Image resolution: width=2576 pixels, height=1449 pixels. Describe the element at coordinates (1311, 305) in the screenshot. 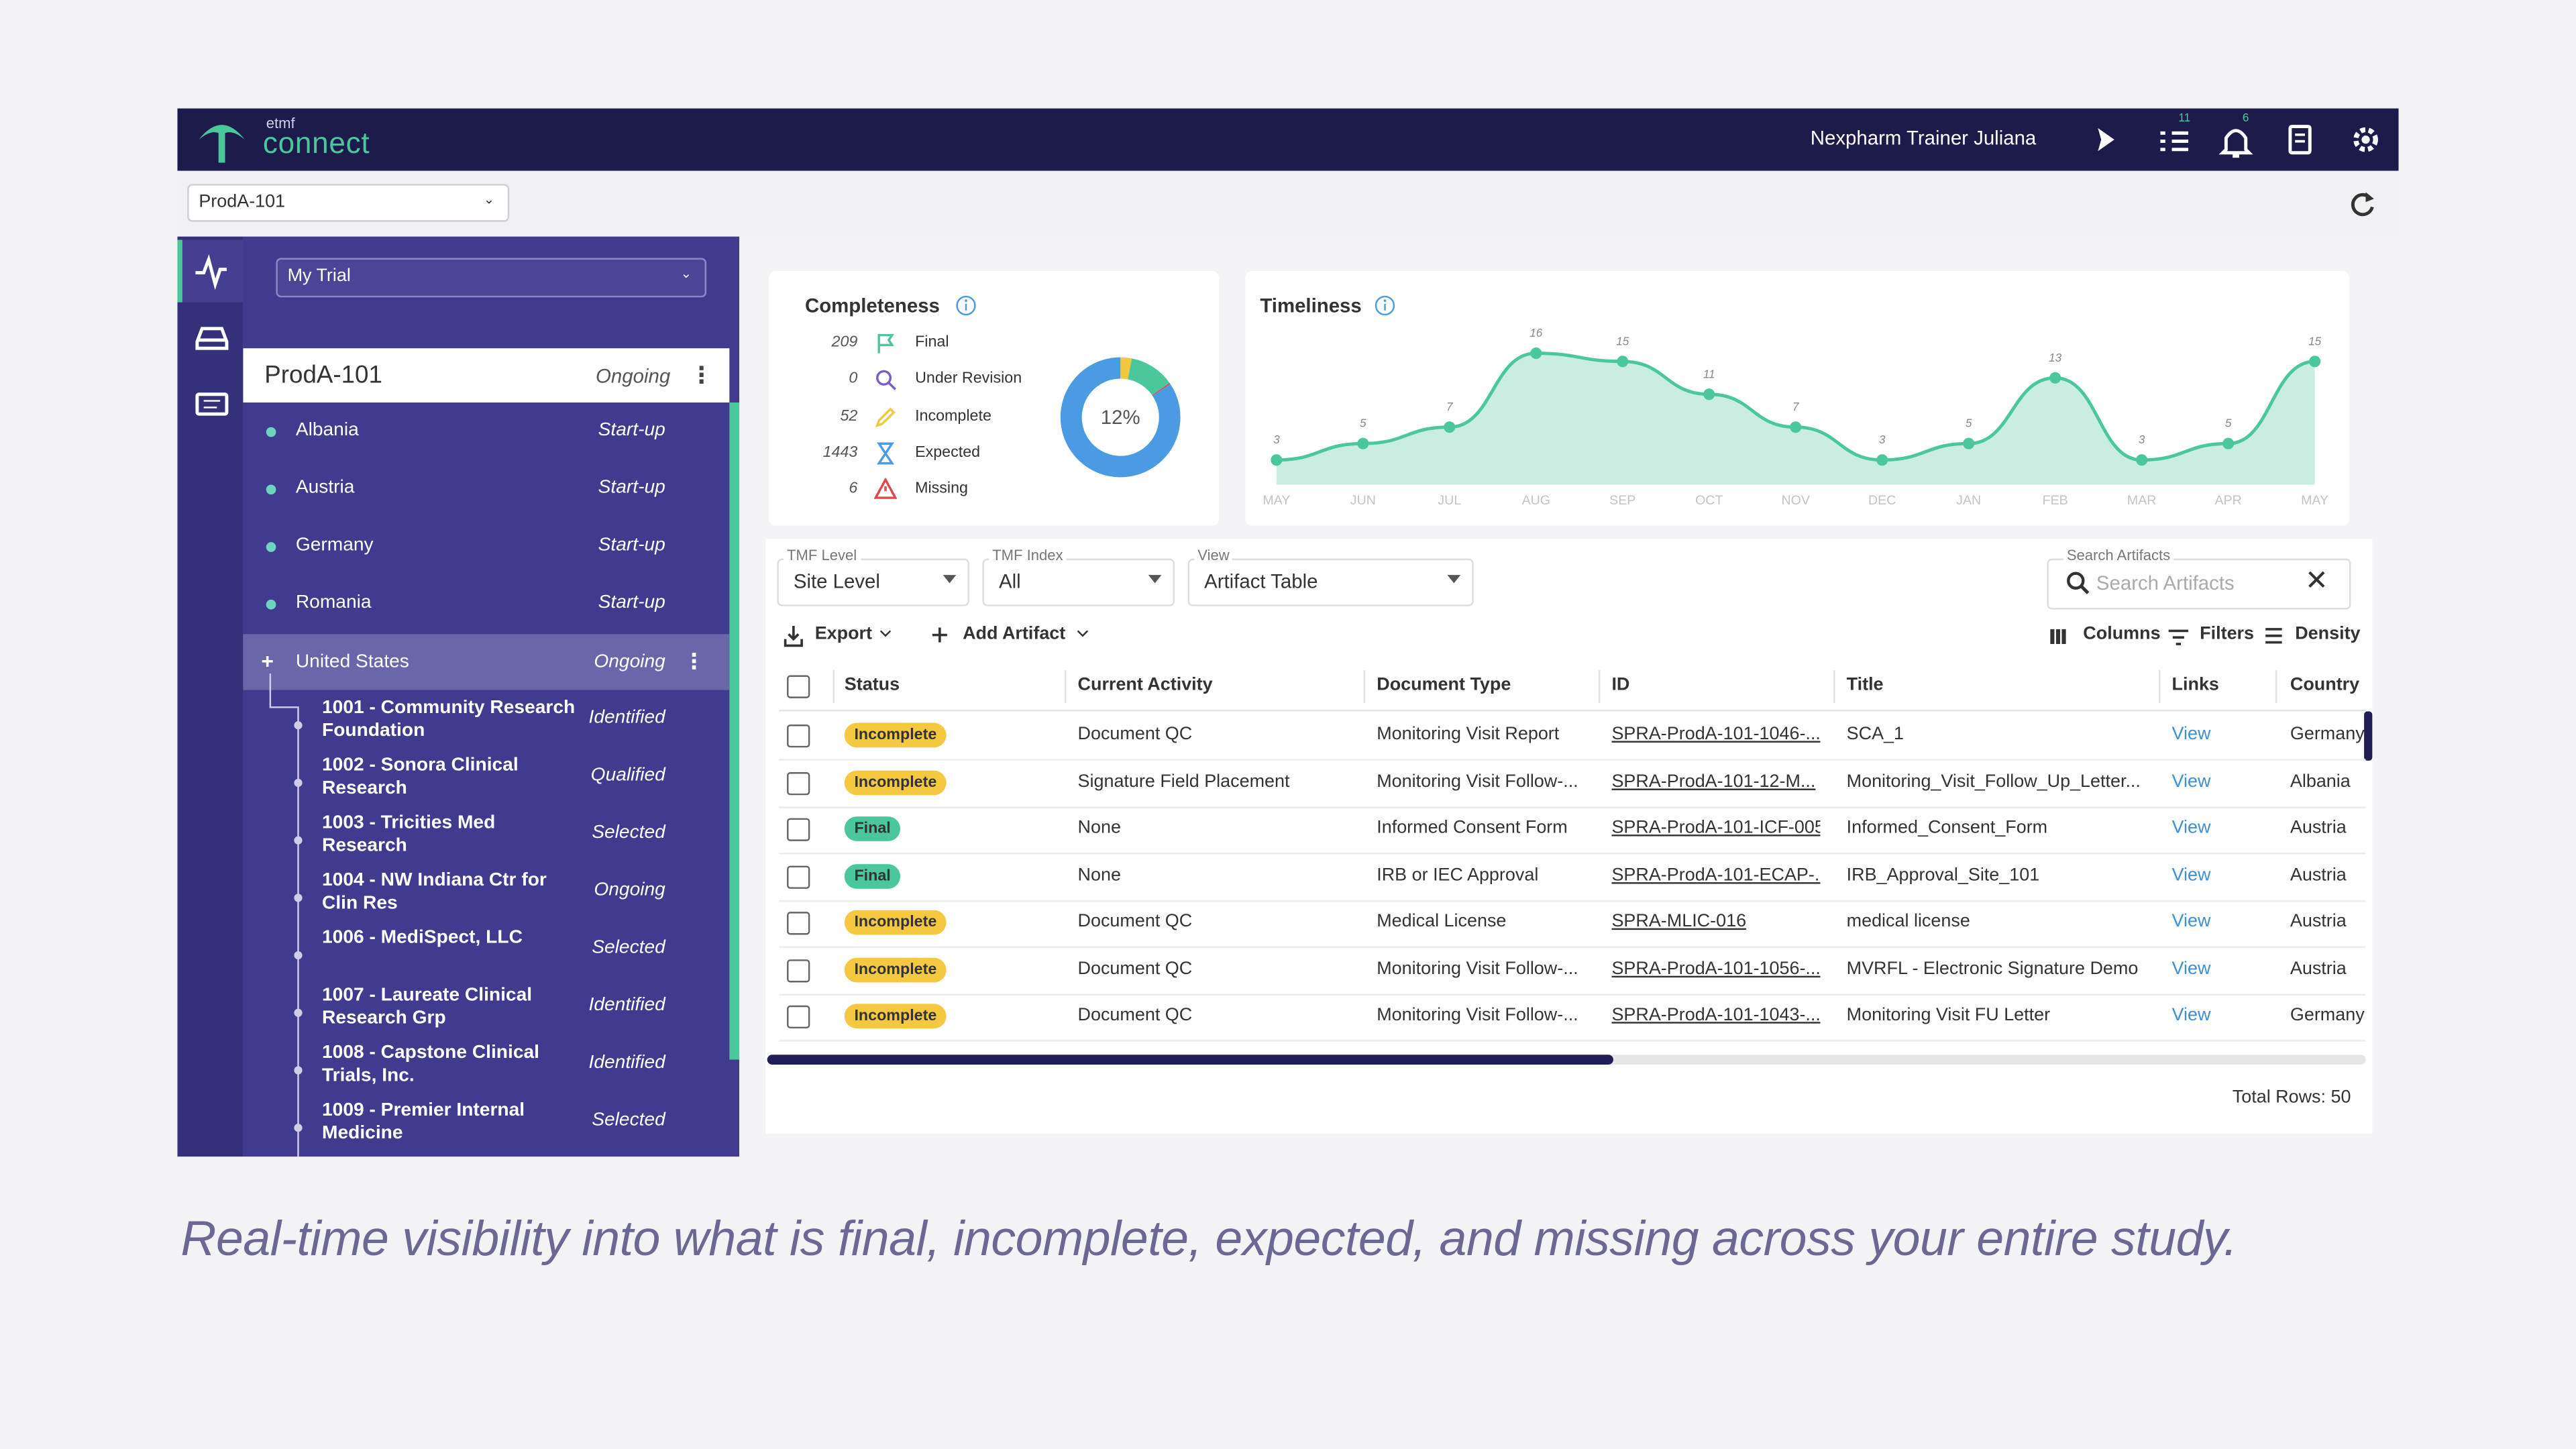

I see `timeliness-title: Timeliness` at that location.